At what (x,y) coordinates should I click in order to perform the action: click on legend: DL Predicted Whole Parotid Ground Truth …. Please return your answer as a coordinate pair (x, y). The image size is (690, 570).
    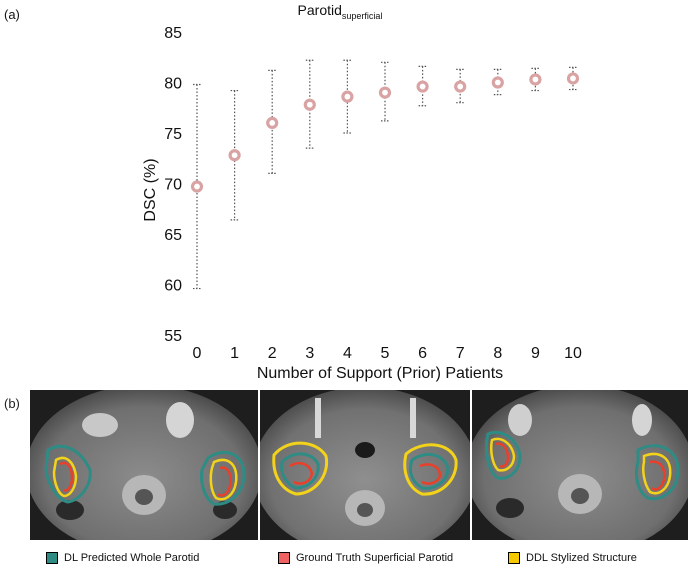
    Looking at the image, I should click on (345, 561).